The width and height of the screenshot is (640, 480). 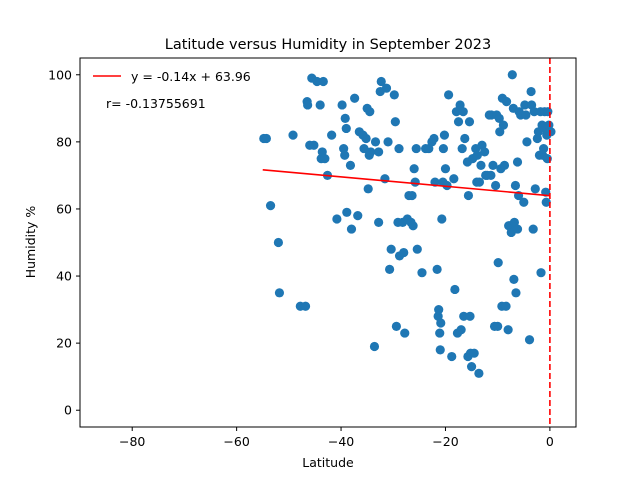 I want to click on y-tick-label: 40, so click(x=64, y=276).